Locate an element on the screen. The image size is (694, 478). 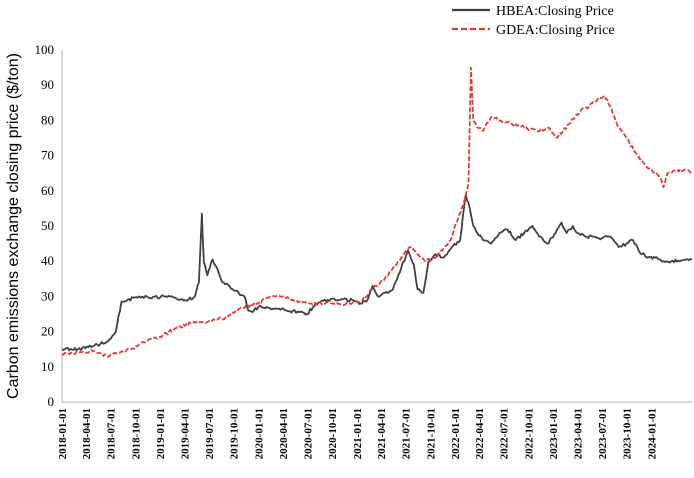
x-tick-label: 2020-04-01 is located at coordinates (284, 433).